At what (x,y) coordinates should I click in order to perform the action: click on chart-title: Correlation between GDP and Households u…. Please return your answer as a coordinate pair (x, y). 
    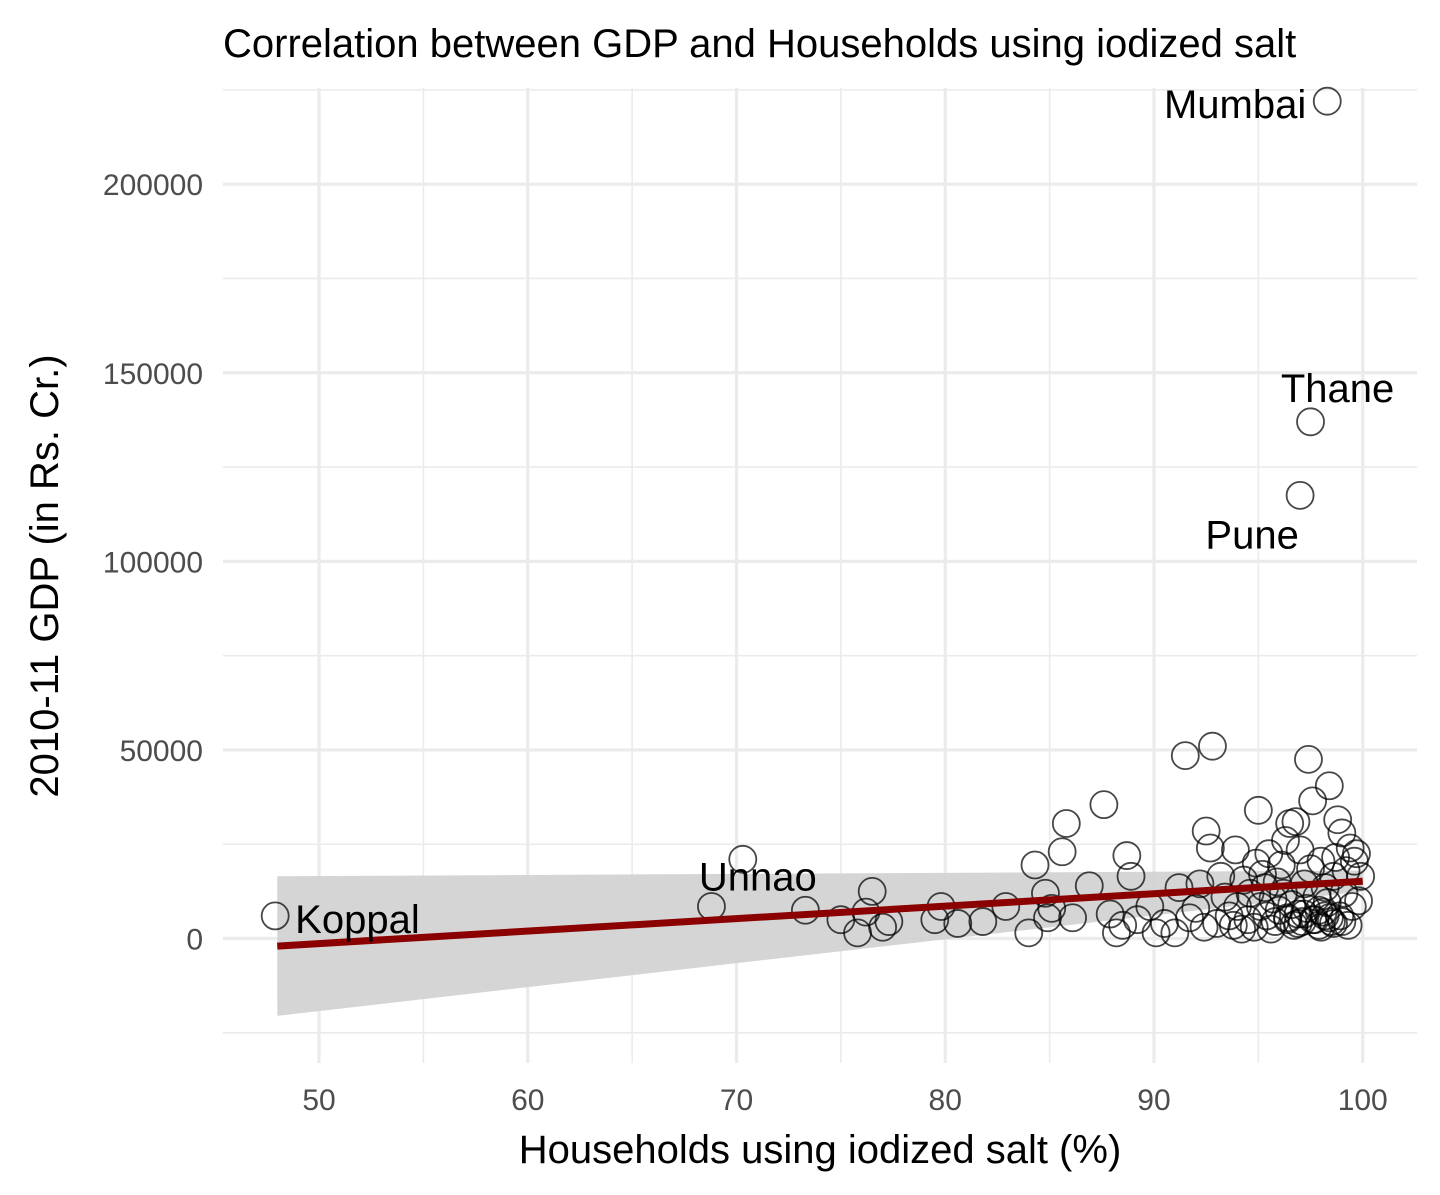
    Looking at the image, I should click on (759, 44).